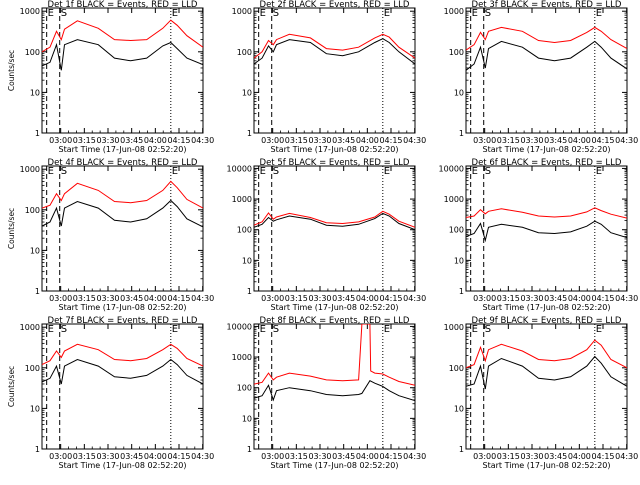  I want to click on chart-title: Det 8f BLACK = Events, RED = LLD, so click(335, 321).